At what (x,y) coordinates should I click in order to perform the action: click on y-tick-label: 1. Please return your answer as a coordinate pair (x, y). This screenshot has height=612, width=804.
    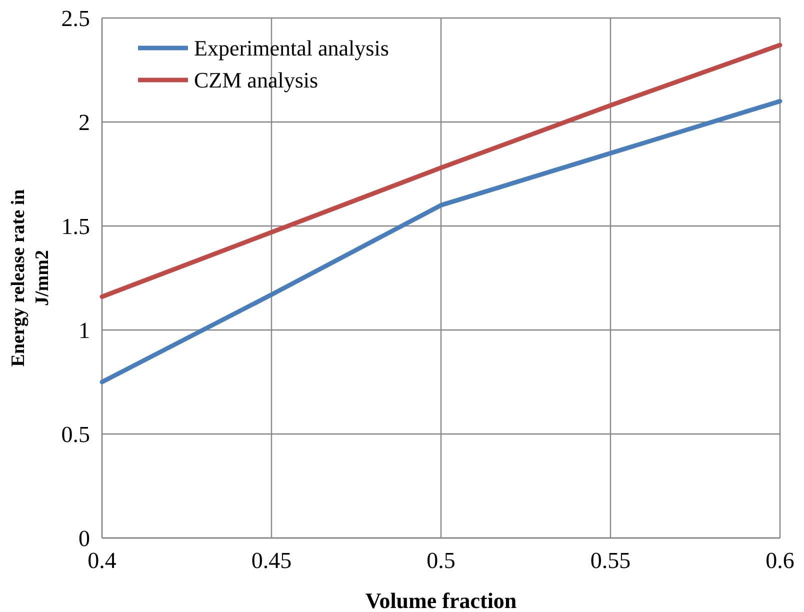
    Looking at the image, I should click on (84, 331).